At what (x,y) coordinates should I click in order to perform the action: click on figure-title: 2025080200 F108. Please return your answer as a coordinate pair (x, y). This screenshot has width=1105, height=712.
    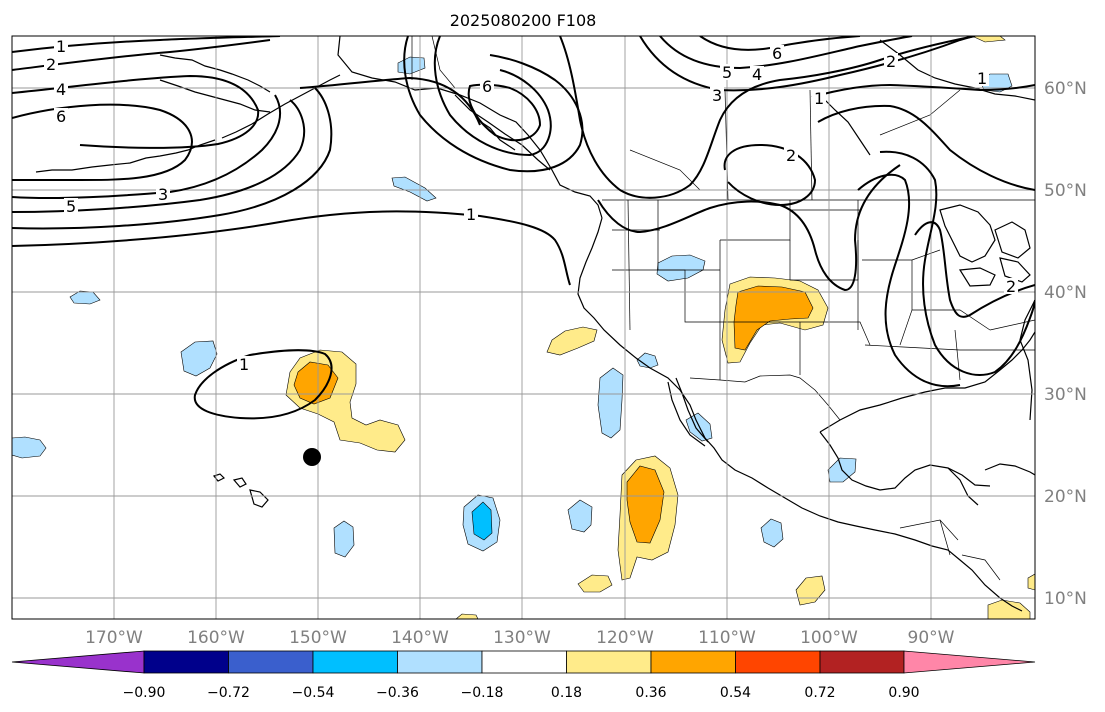
    Looking at the image, I should click on (523, 20).